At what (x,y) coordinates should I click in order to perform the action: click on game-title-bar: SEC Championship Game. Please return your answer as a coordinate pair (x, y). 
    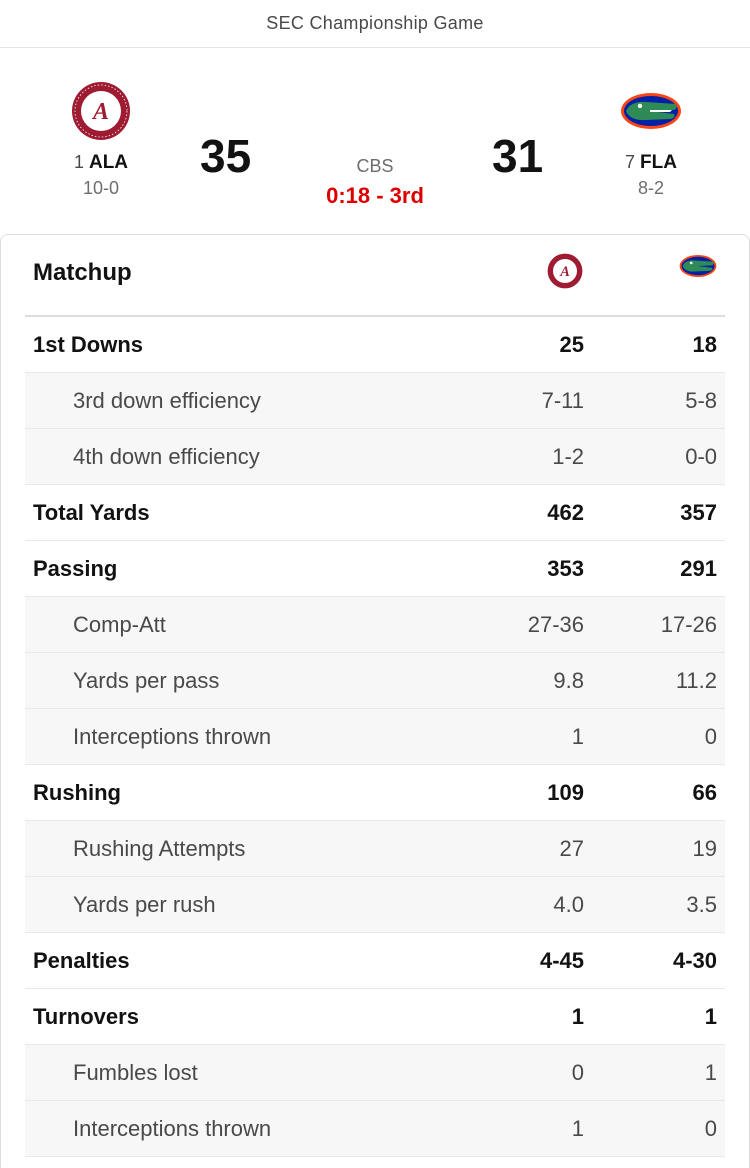
    Looking at the image, I should click on (375, 24).